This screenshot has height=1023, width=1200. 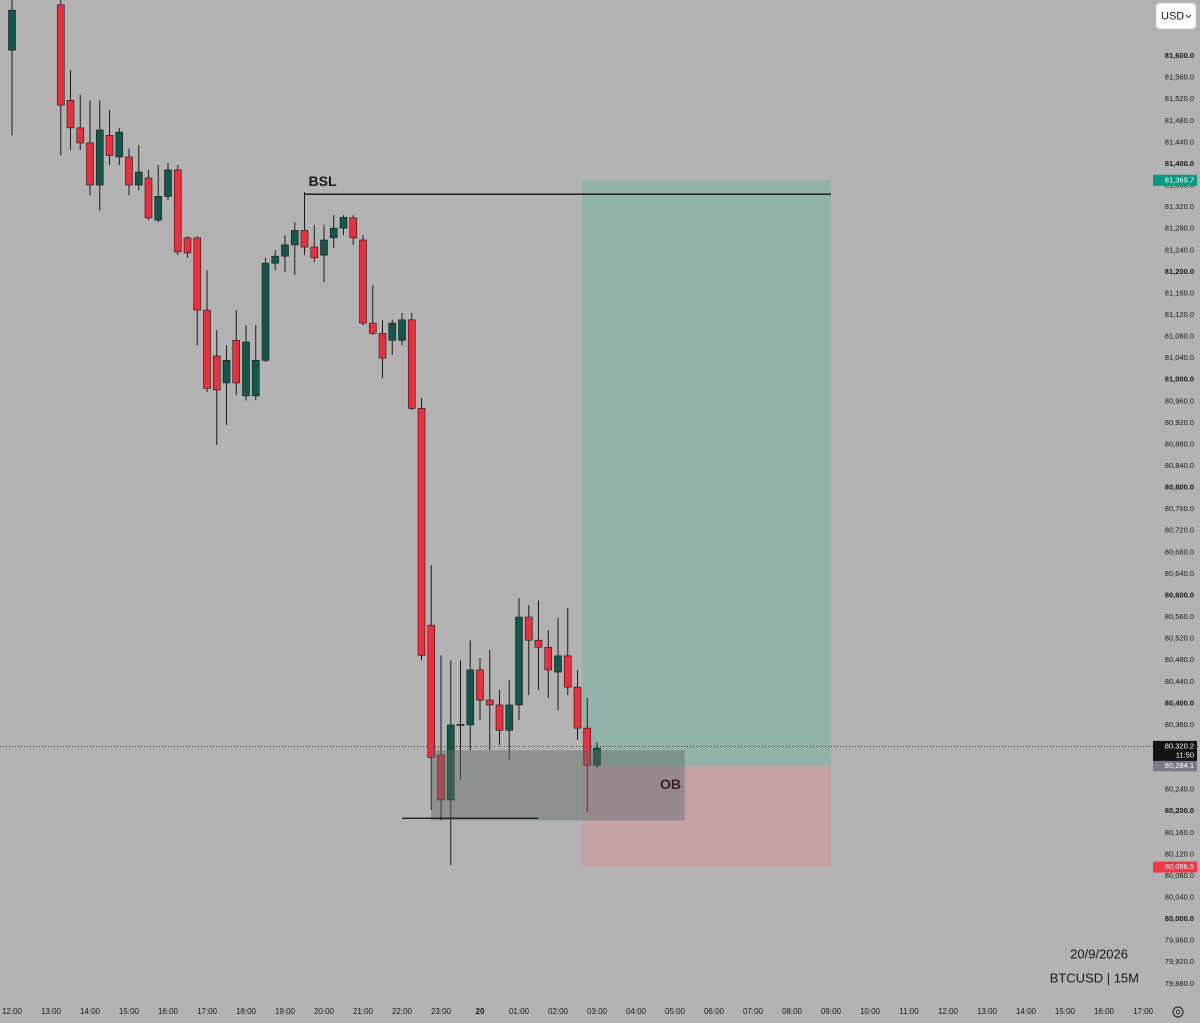 I want to click on settings-ring, so click(x=1178, y=1012).